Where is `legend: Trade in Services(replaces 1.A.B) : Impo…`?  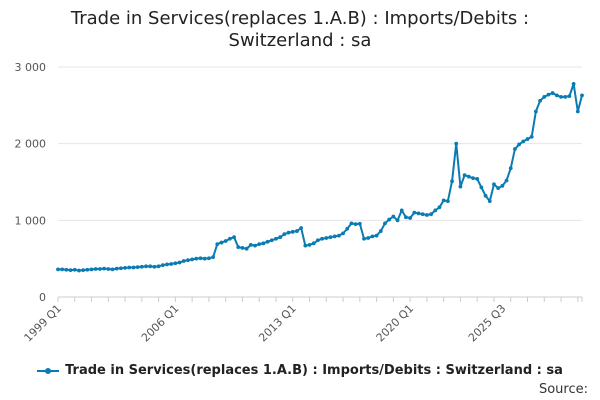 legend: Trade in Services(replaces 1.A.B) : Impo… is located at coordinates (300, 370).